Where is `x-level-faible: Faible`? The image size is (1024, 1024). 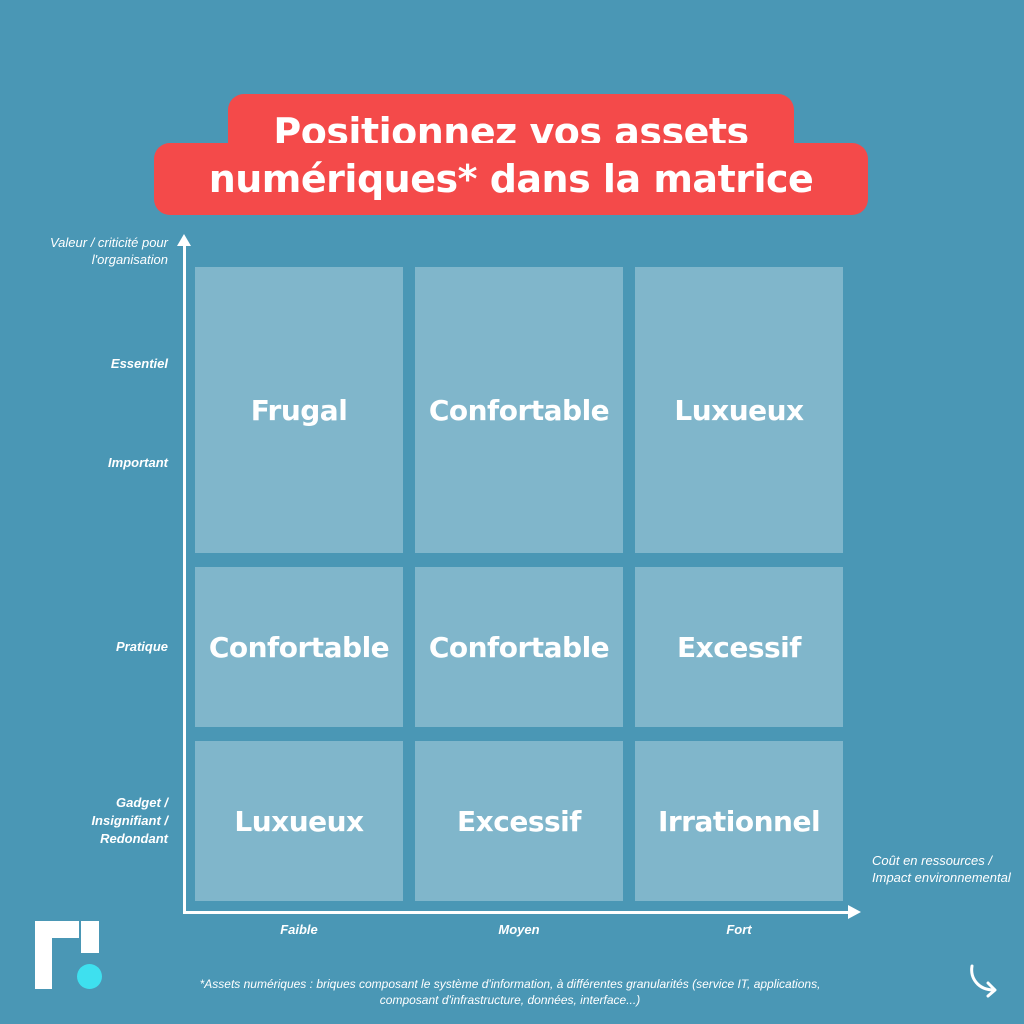 x-level-faible: Faible is located at coordinates (299, 929).